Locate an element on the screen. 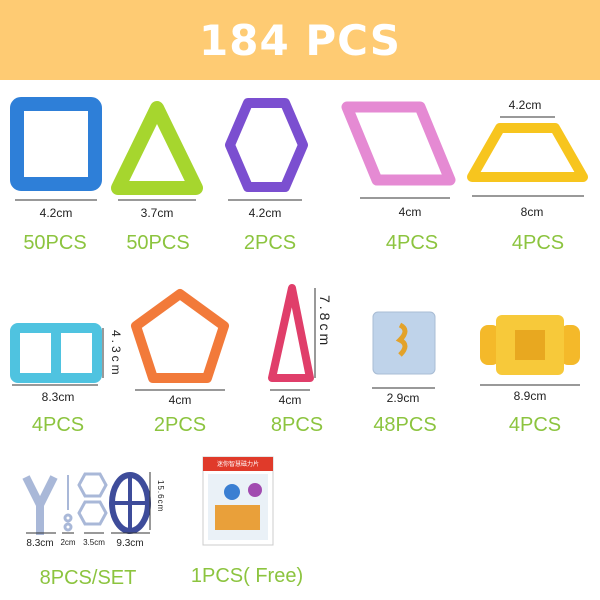  dimension-label: 3.5cm is located at coordinates (94, 542).